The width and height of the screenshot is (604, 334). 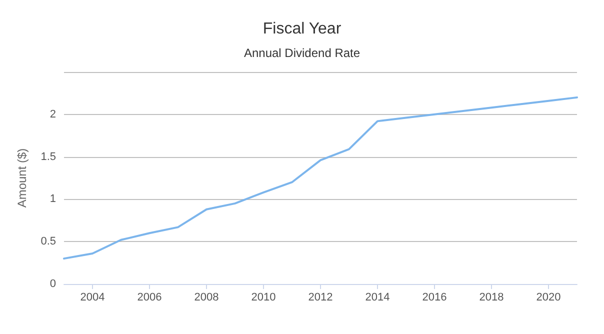 I want to click on x-tick-label: 2014, so click(x=377, y=298).